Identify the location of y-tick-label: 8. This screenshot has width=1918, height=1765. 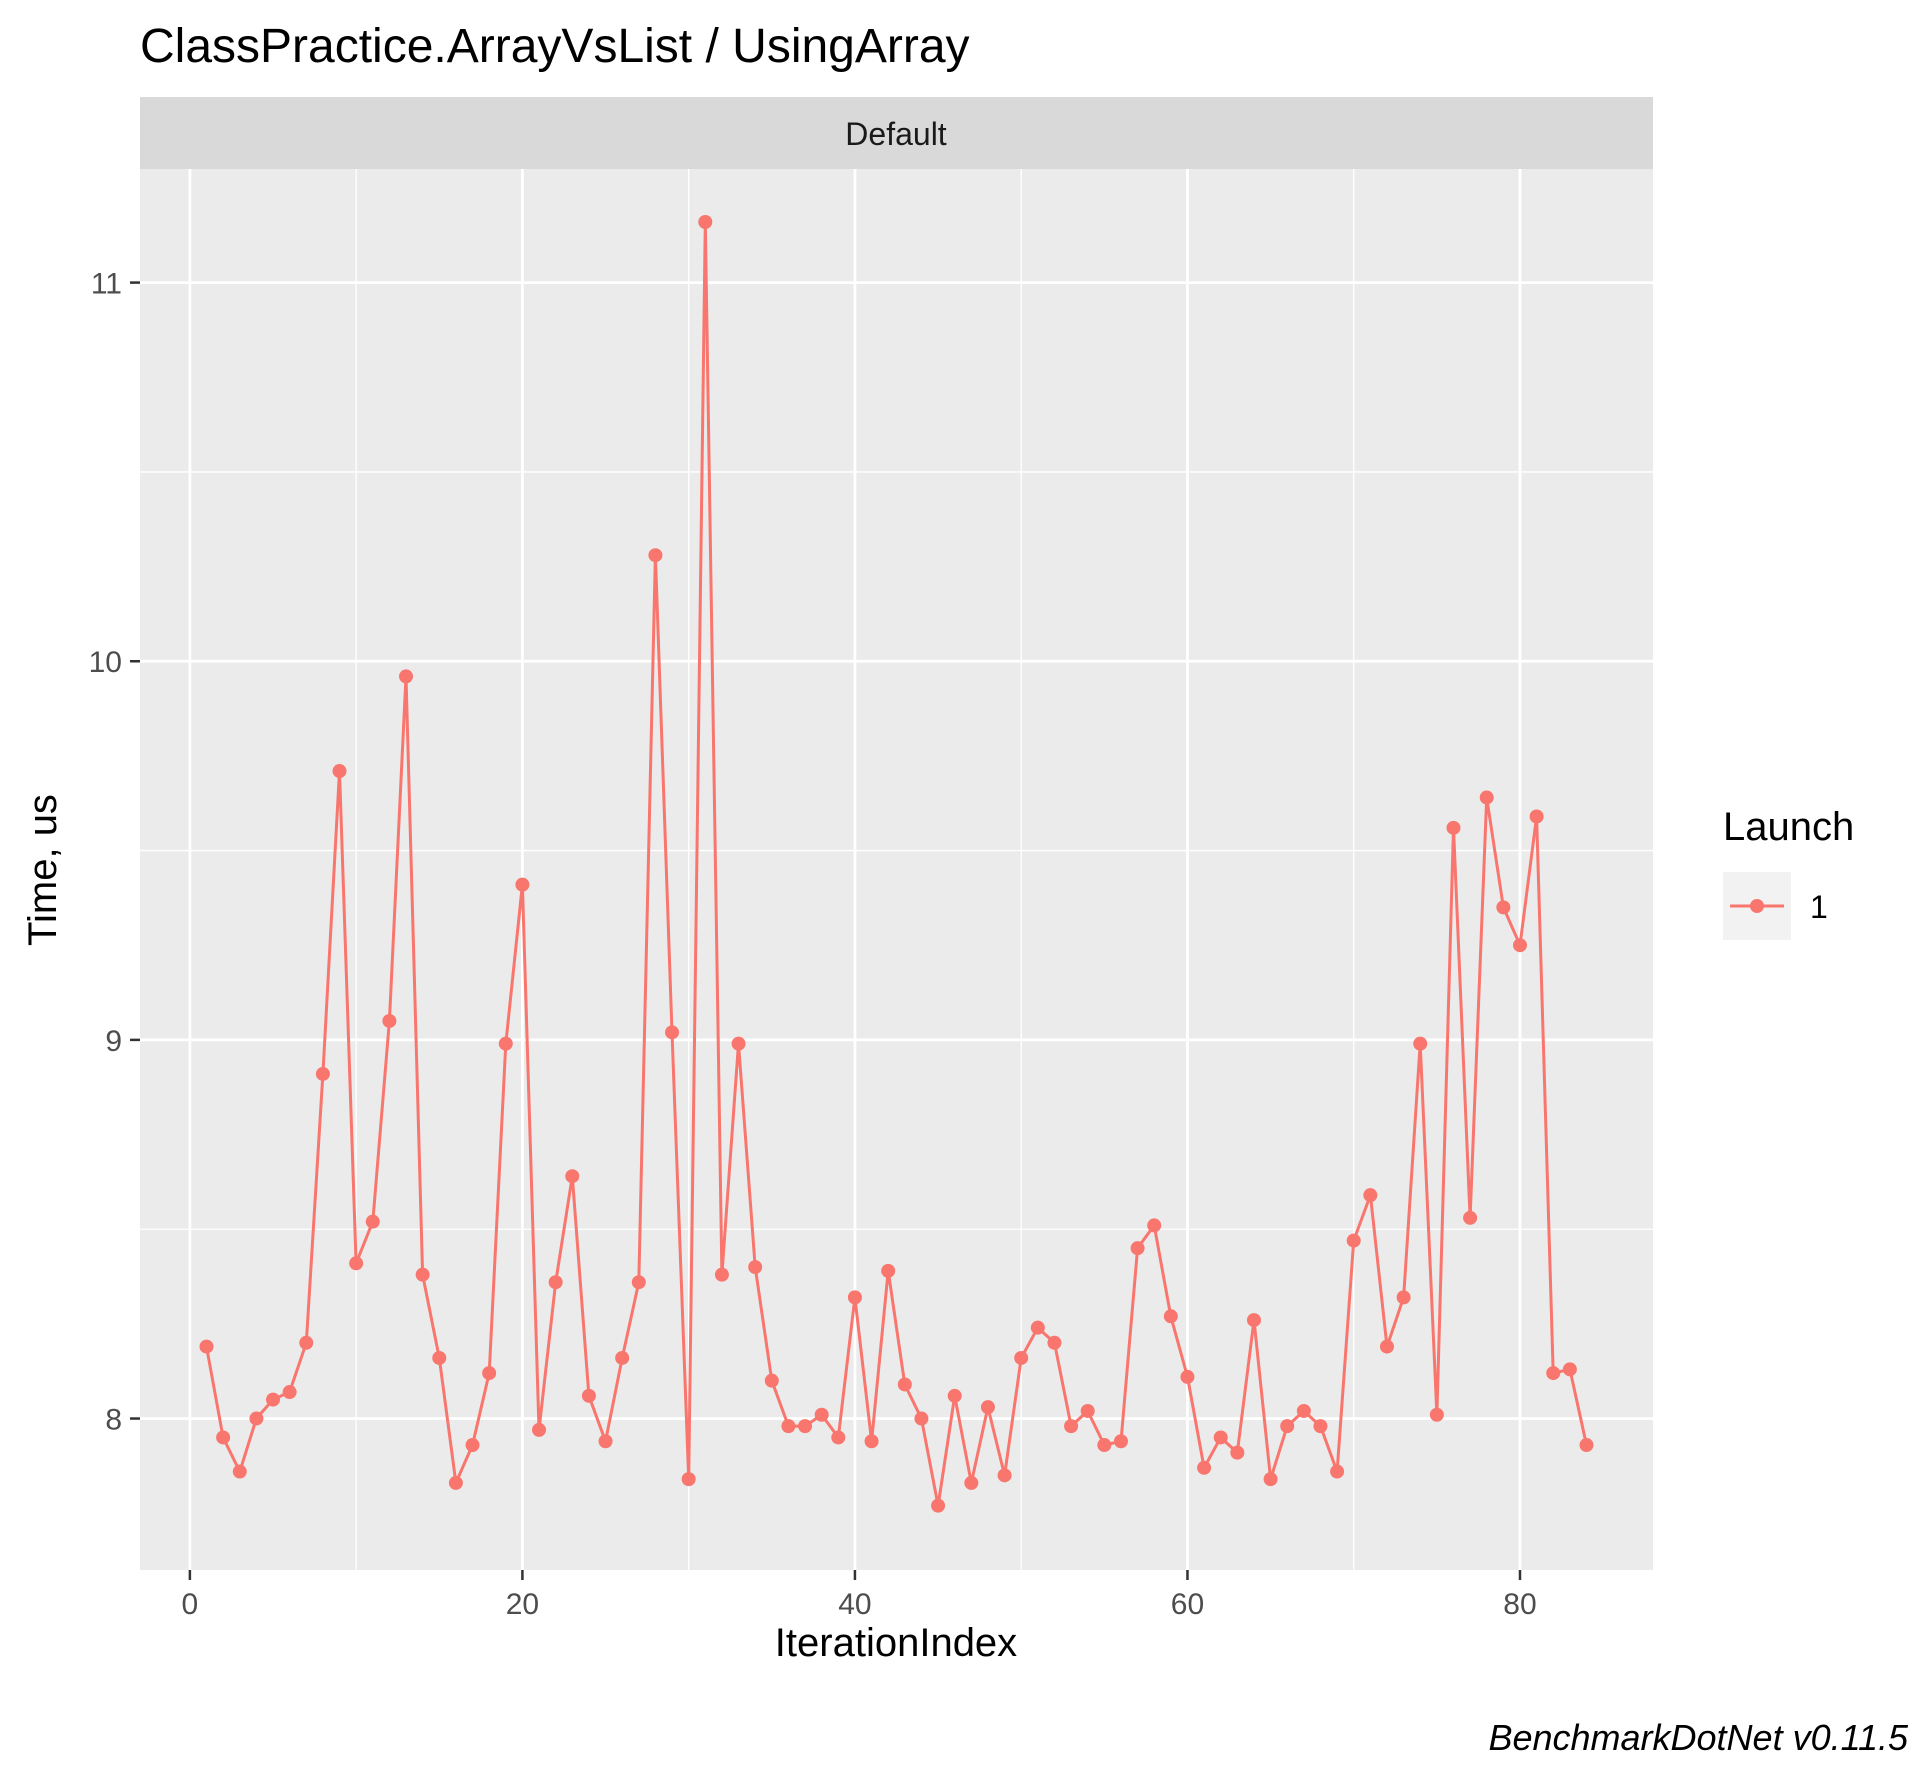
(113, 1420).